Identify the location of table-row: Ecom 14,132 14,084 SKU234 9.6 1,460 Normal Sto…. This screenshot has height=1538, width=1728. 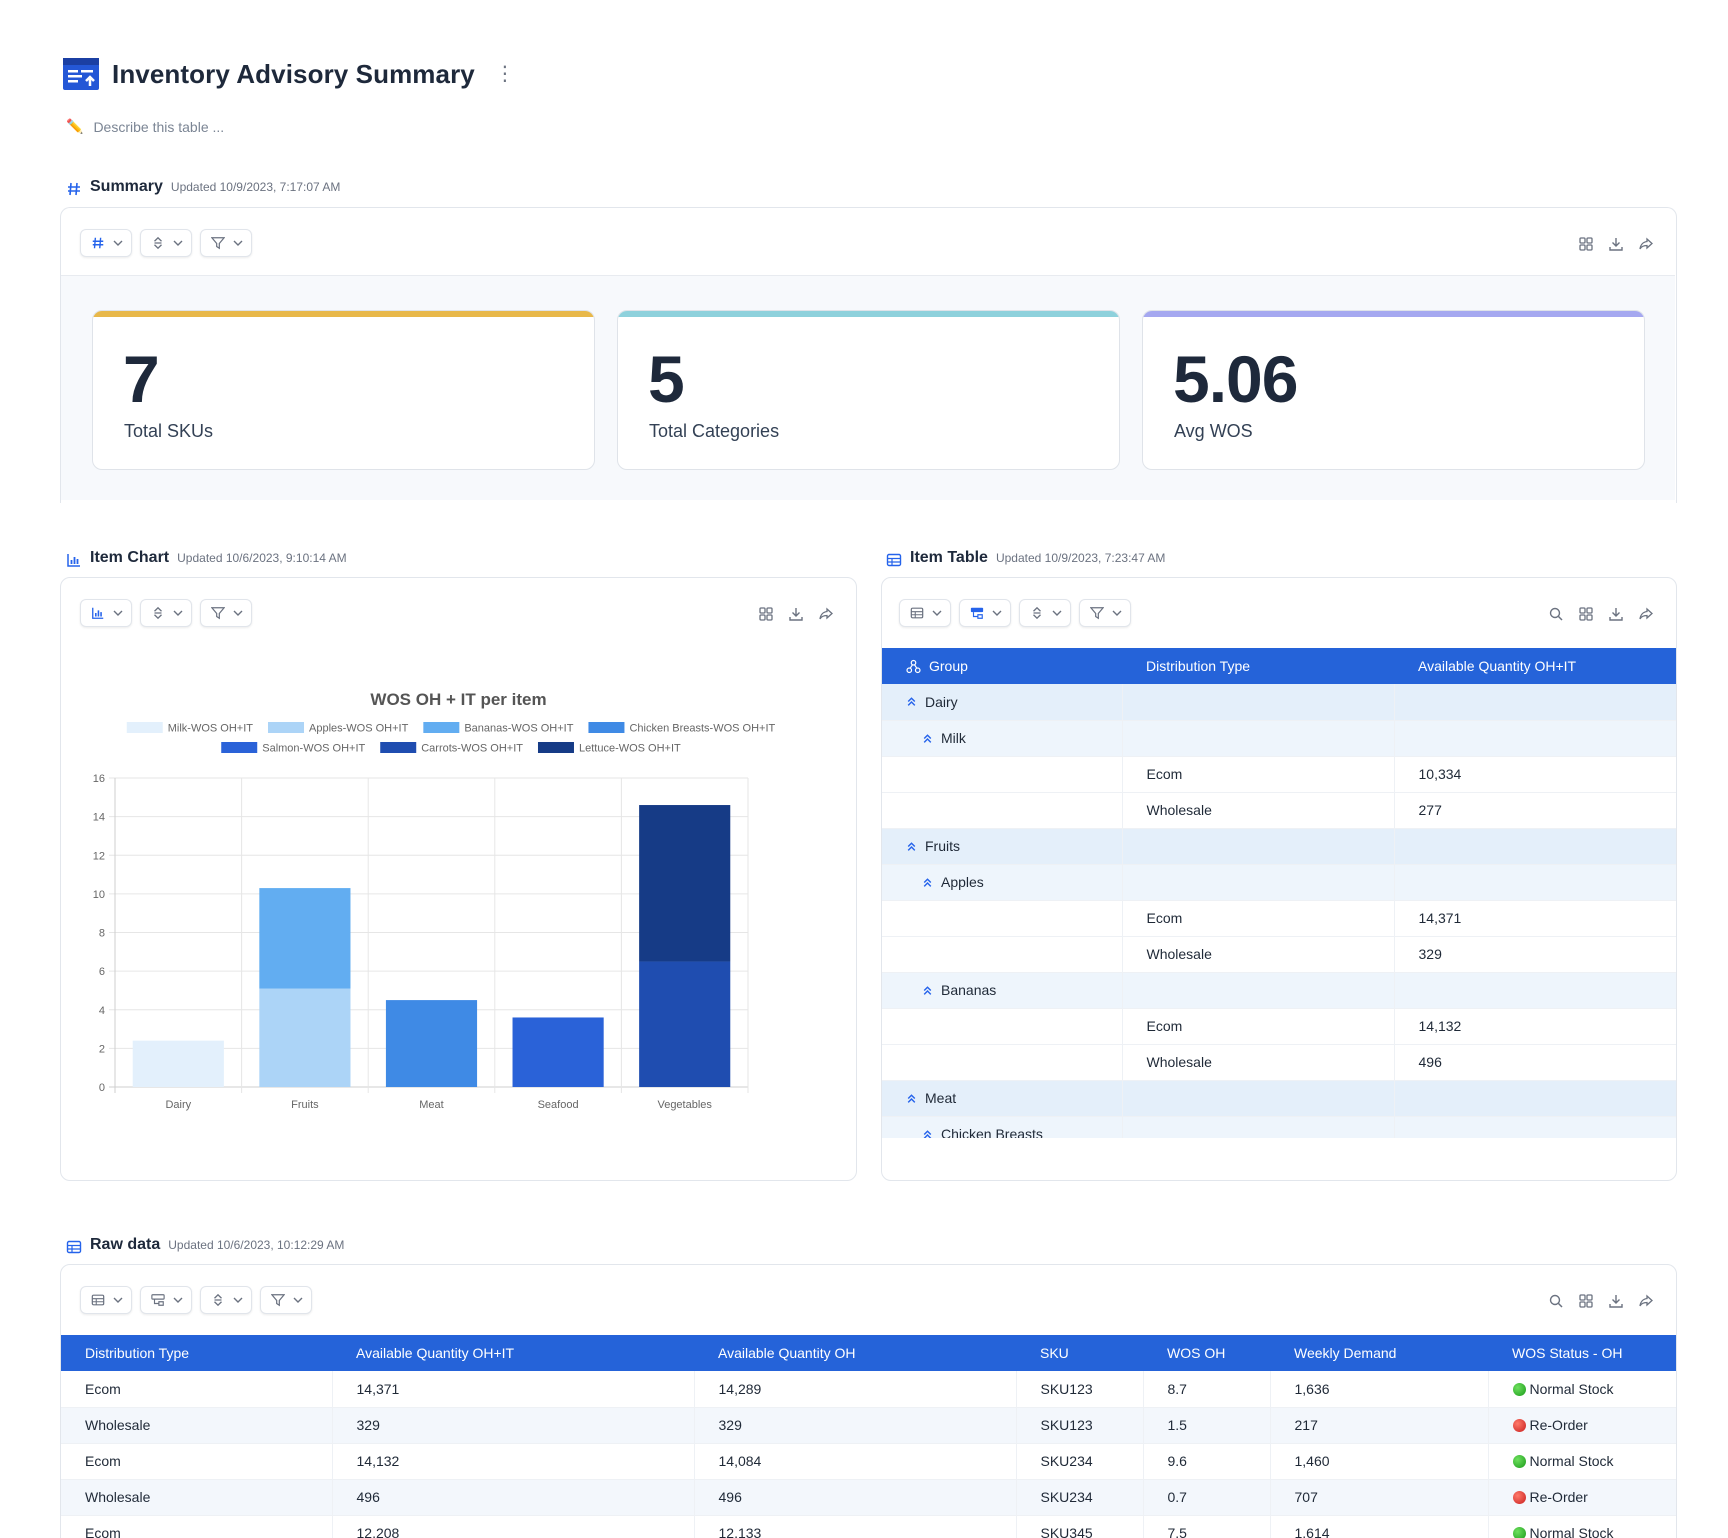
(868, 1461).